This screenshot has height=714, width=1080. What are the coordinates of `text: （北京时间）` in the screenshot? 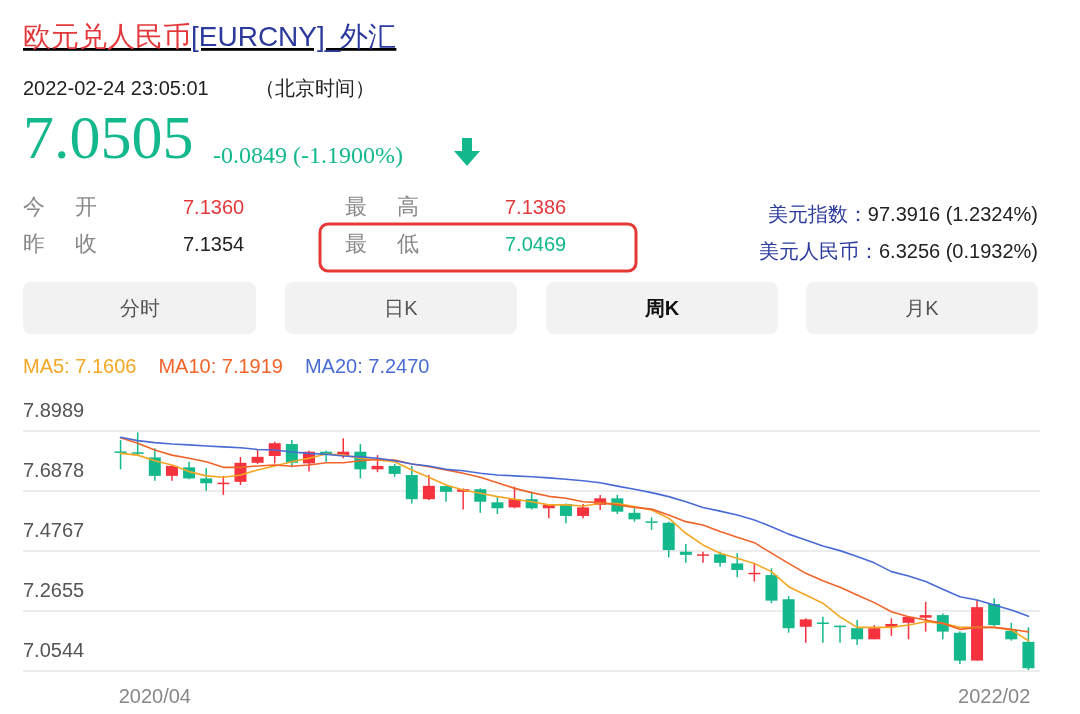 It's located at (315, 88).